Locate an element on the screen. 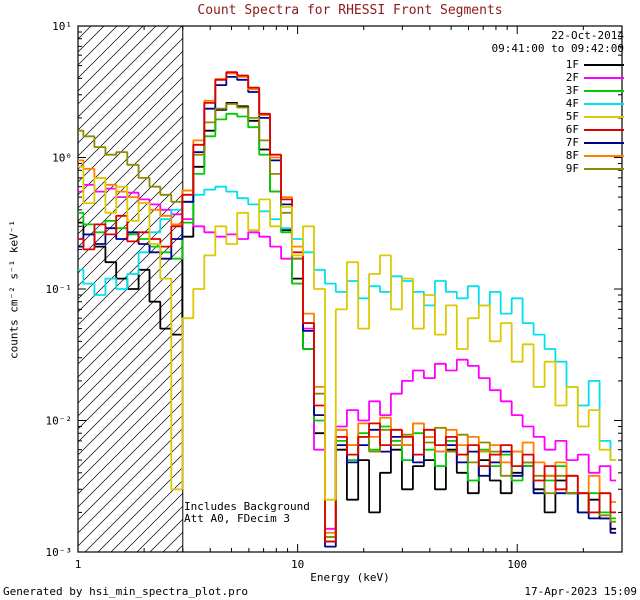  x-tick-label: 1 is located at coordinates (78, 564).